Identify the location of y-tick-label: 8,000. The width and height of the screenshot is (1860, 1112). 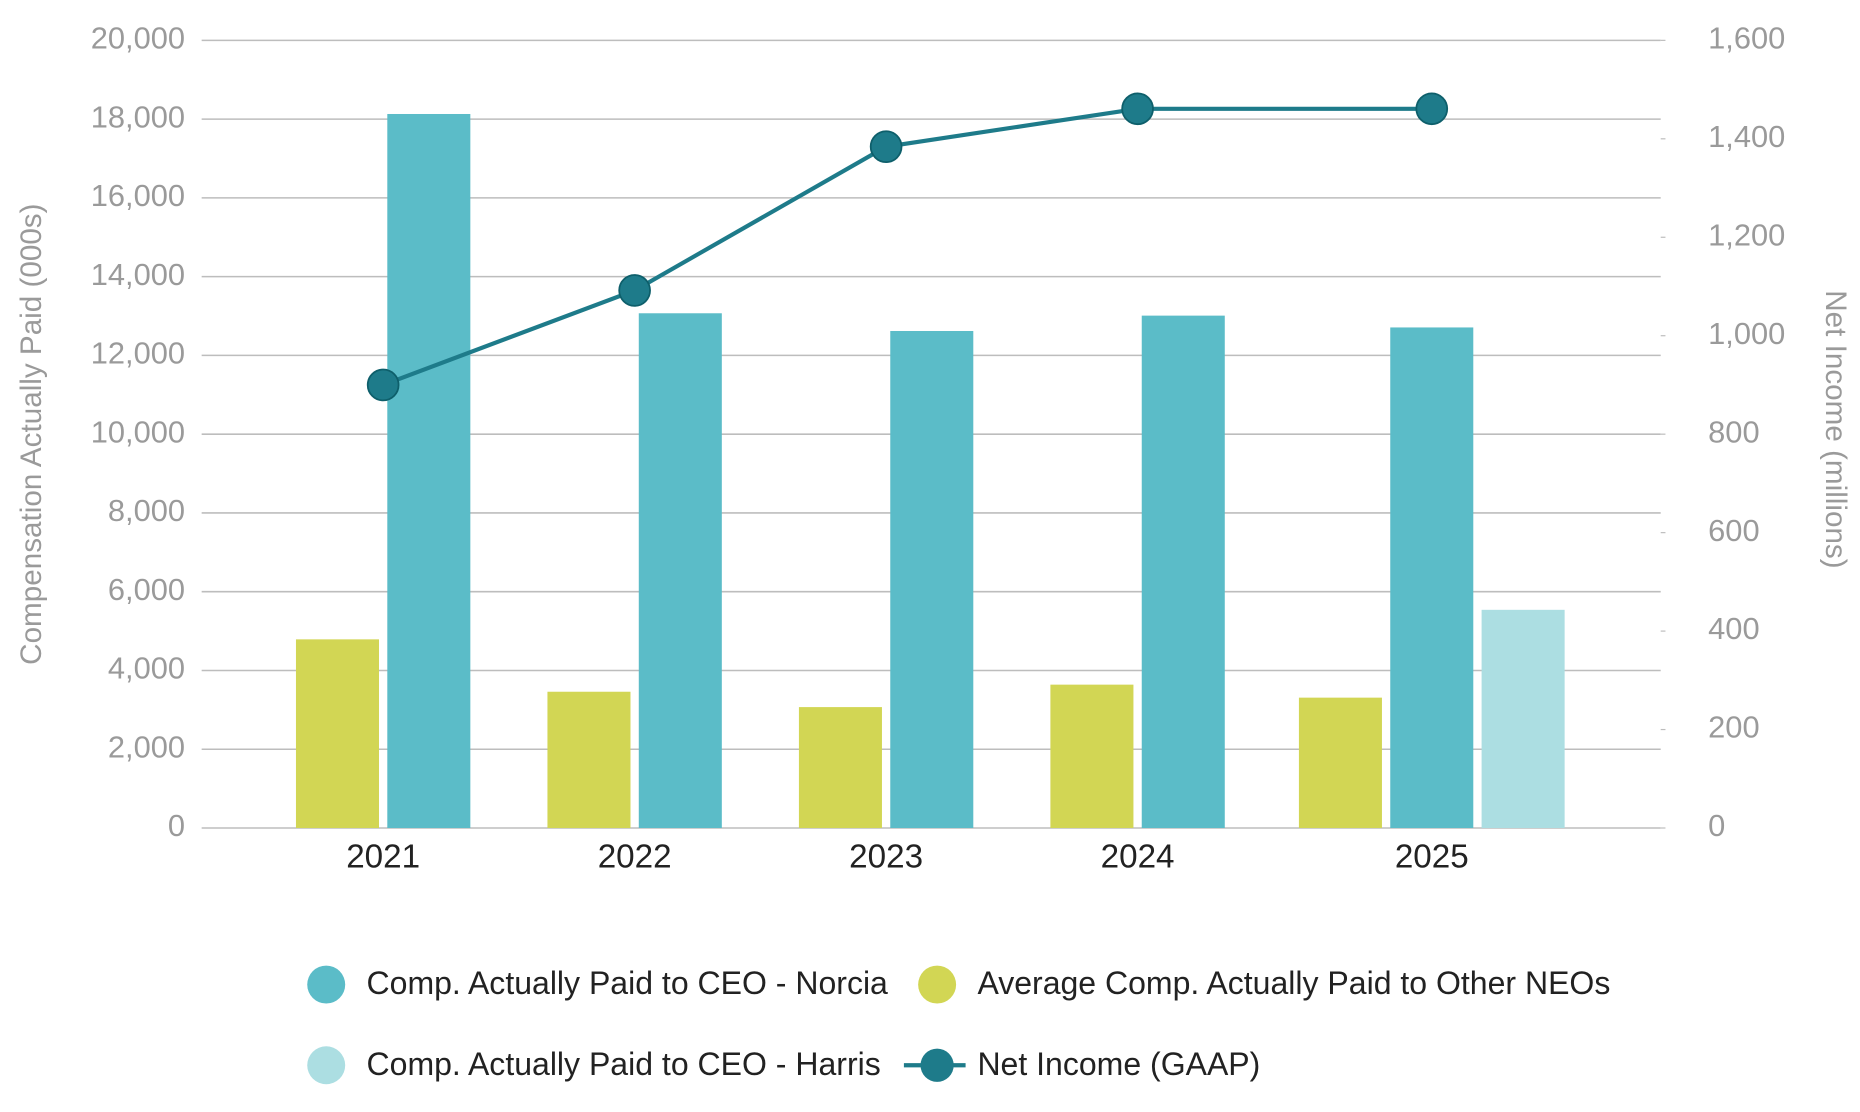
(146, 510).